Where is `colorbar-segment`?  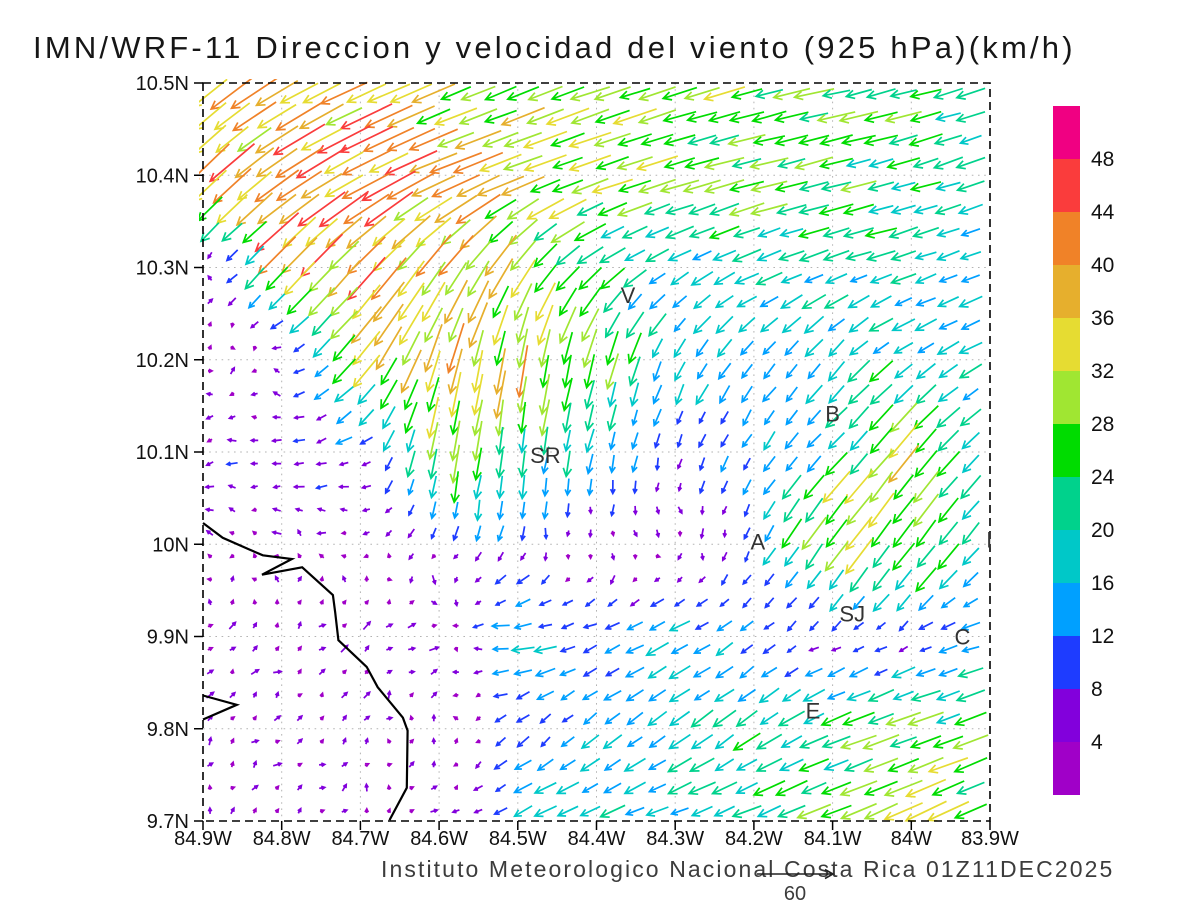 colorbar-segment is located at coordinates (1066, 768).